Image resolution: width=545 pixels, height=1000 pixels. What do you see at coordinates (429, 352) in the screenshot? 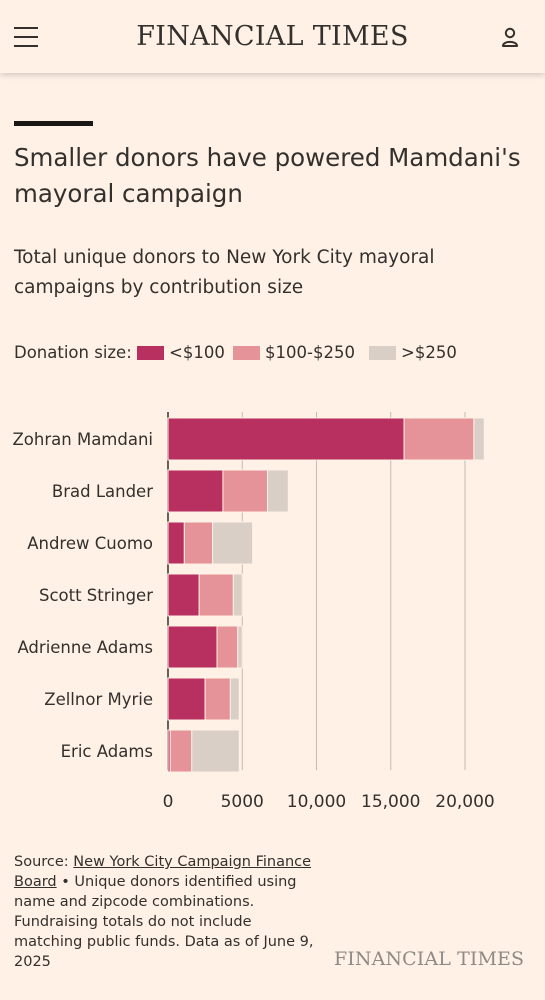
I see `legend-label-over-250: >$250` at bounding box center [429, 352].